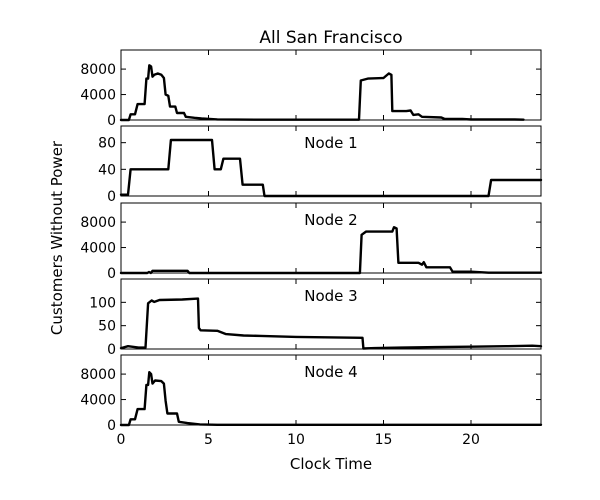 This screenshot has width=600, height=500. Describe the element at coordinates (107, 170) in the screenshot. I see `y-tick-label: 40` at that location.